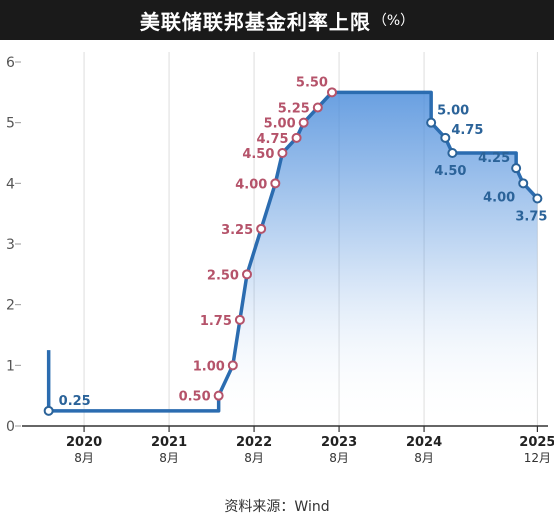 Image resolution: width=554 pixels, height=525 pixels. Describe the element at coordinates (531, 217) in the screenshot. I see `data-label: 3.75` at that location.